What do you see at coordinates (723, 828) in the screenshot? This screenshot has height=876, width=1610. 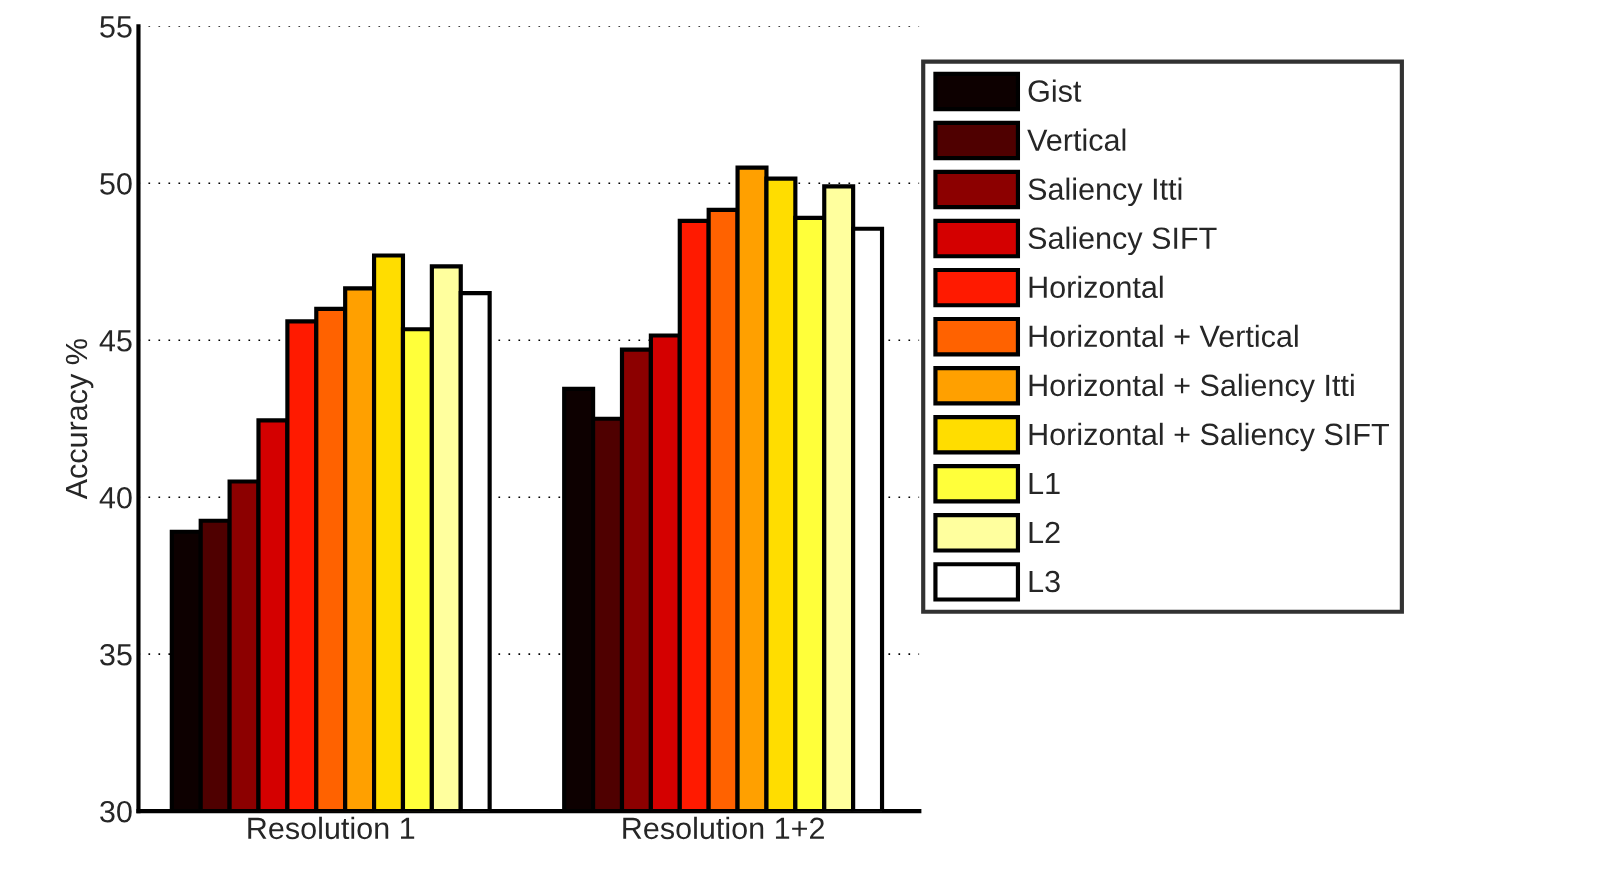 I see `x-tick-label: Resolution 1+2` at bounding box center [723, 828].